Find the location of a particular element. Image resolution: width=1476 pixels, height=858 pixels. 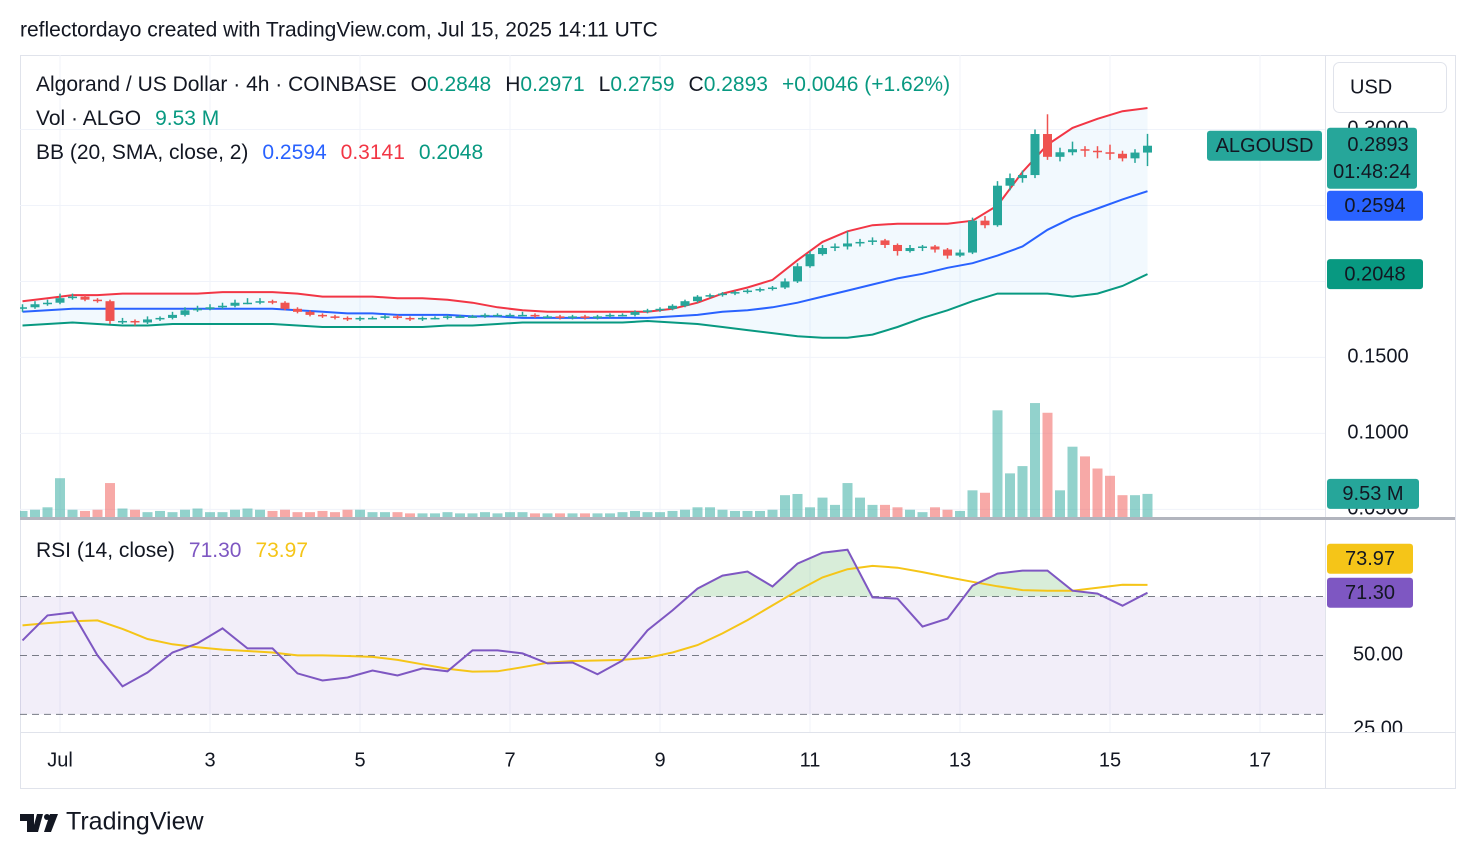

bb-lower is located at coordinates (585, 306).